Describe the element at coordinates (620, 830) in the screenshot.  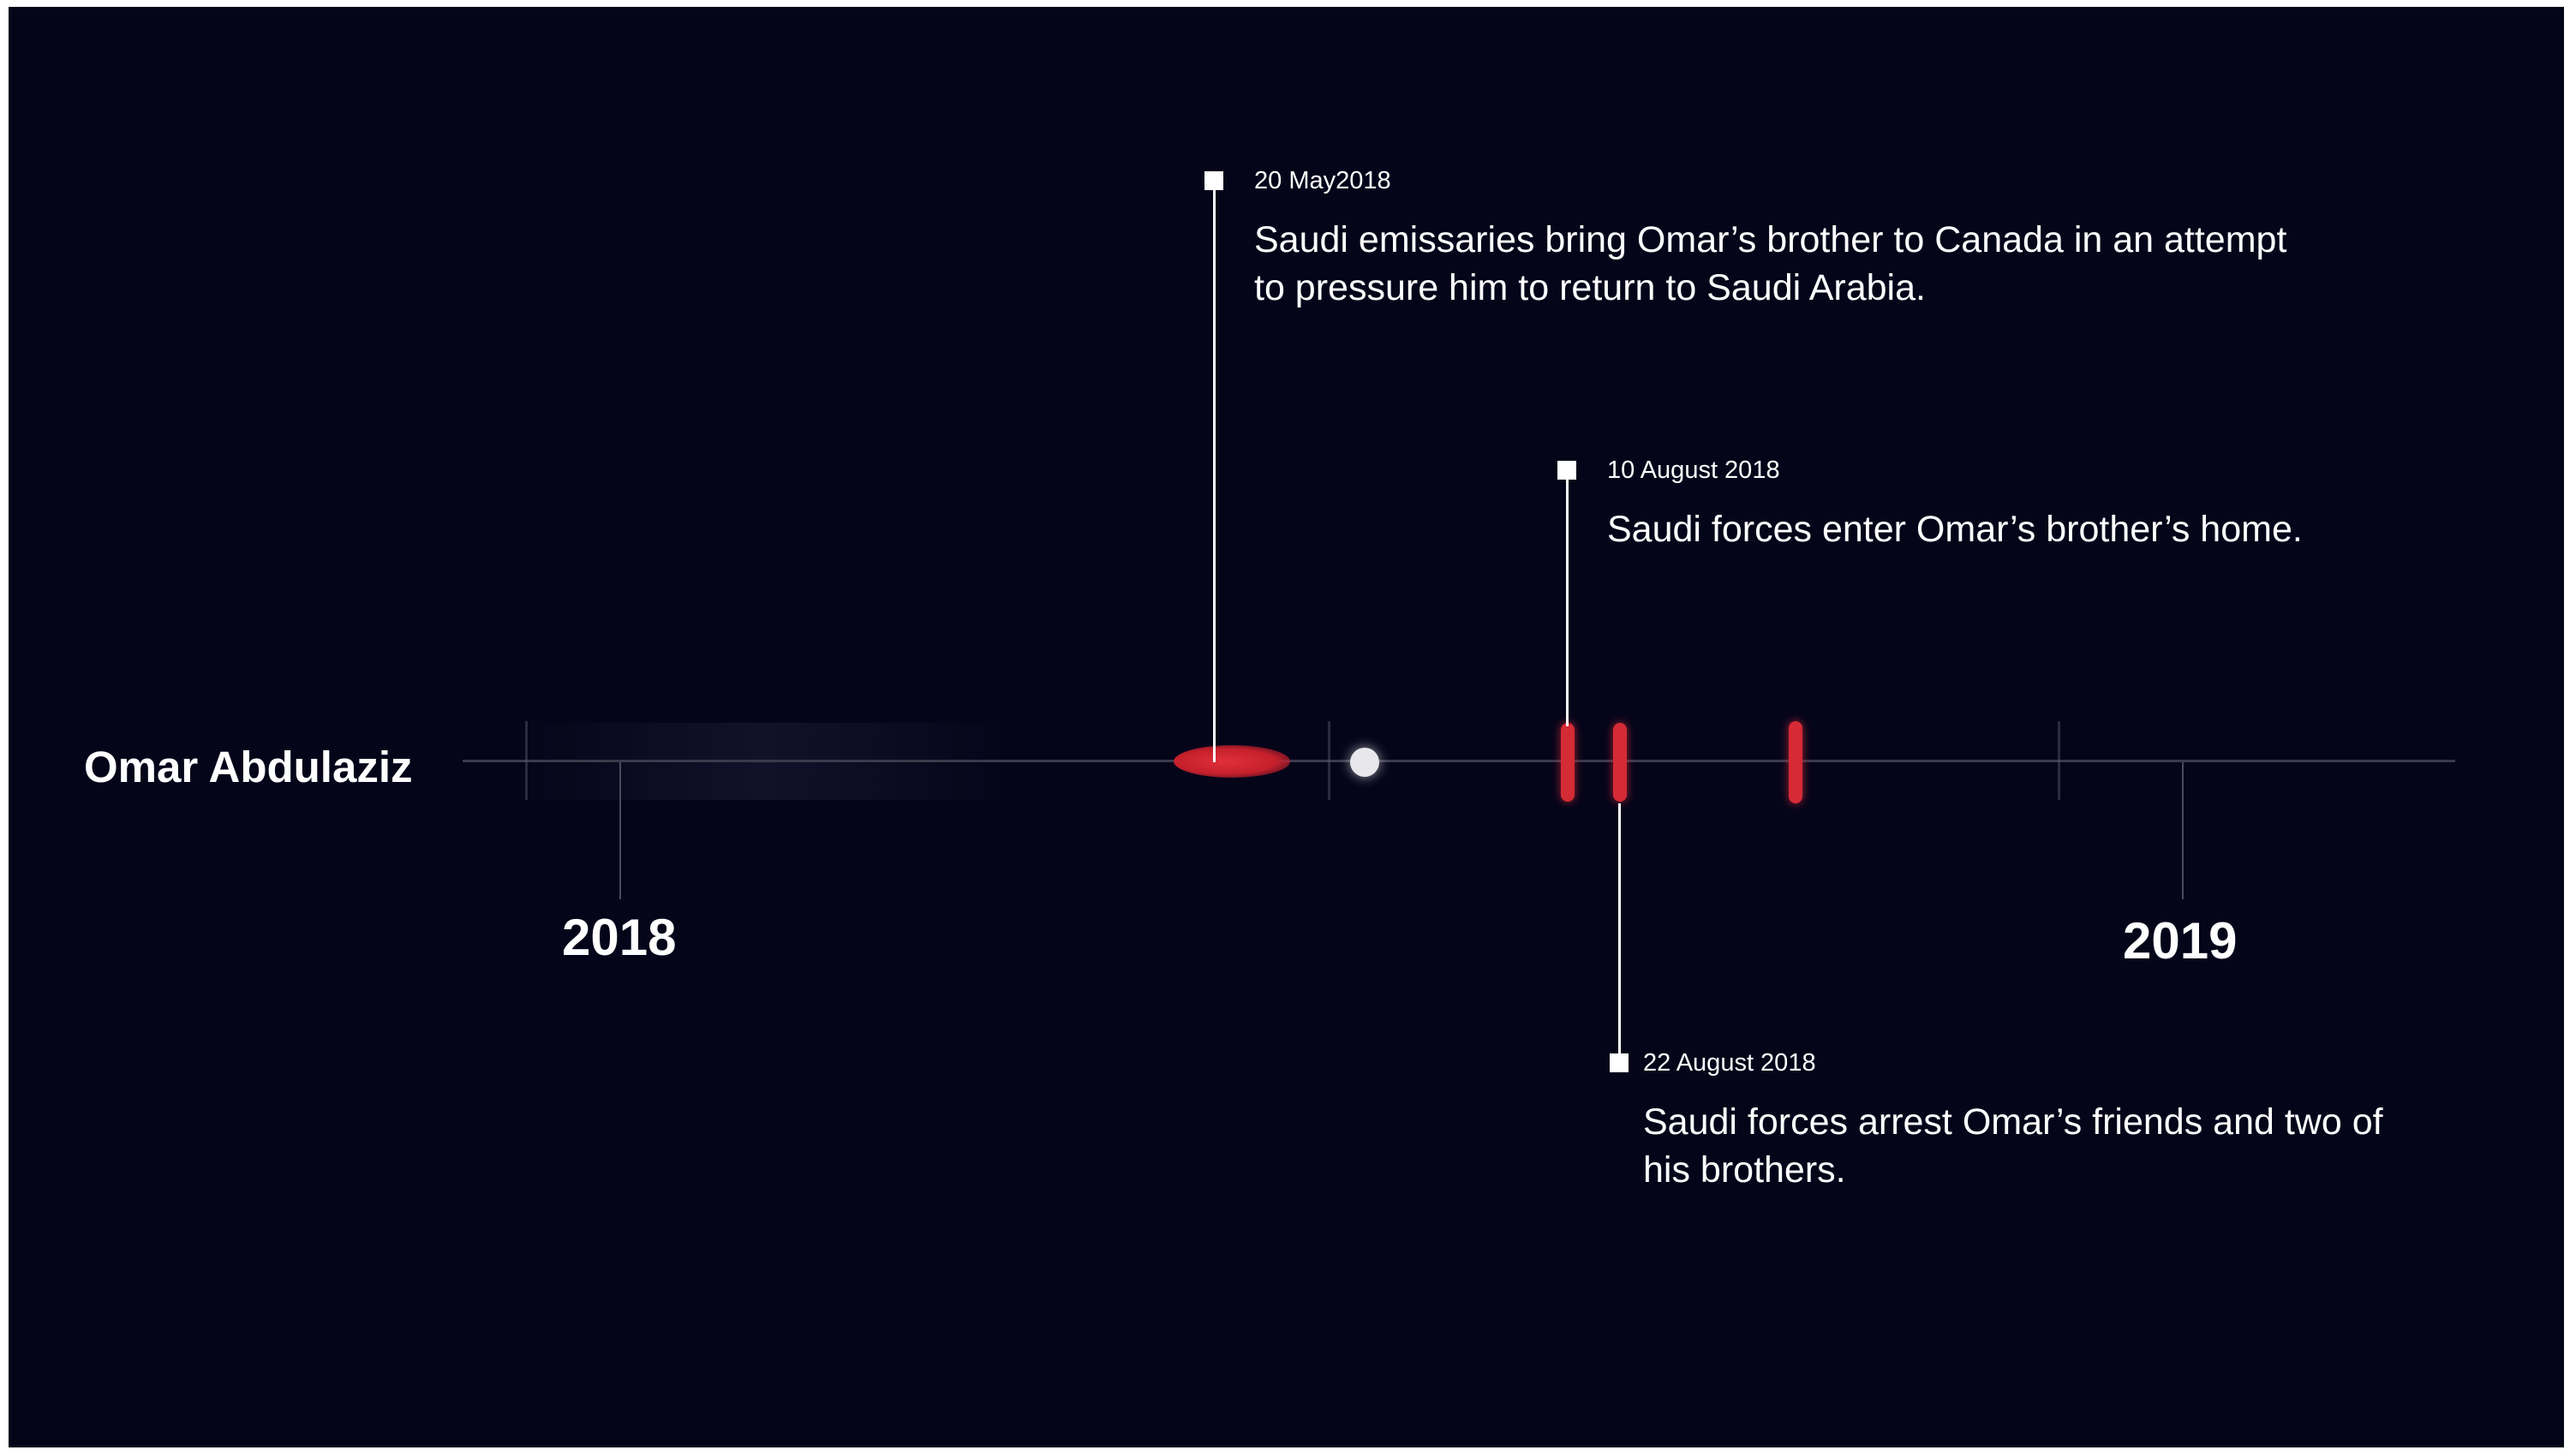
I see `year-tick-2018` at that location.